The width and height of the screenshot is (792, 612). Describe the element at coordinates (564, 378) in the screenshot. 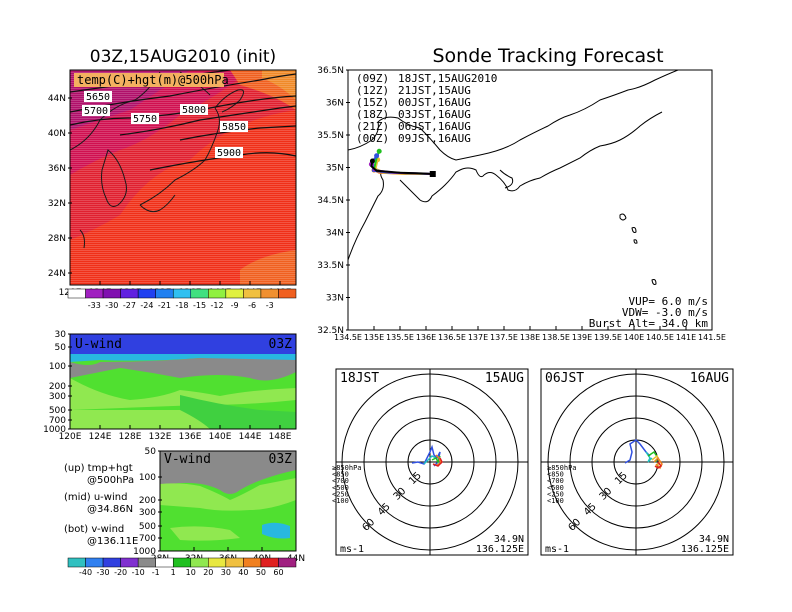

I see `hodo-time: 06JST` at that location.